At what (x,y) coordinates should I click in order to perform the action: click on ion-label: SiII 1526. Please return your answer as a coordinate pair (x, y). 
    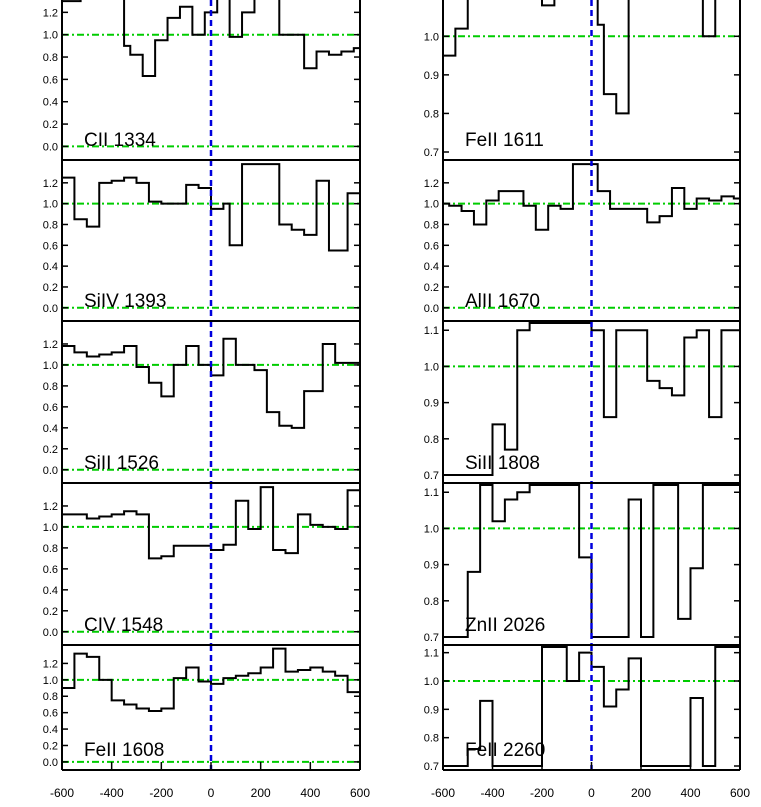
    Looking at the image, I should click on (121, 463).